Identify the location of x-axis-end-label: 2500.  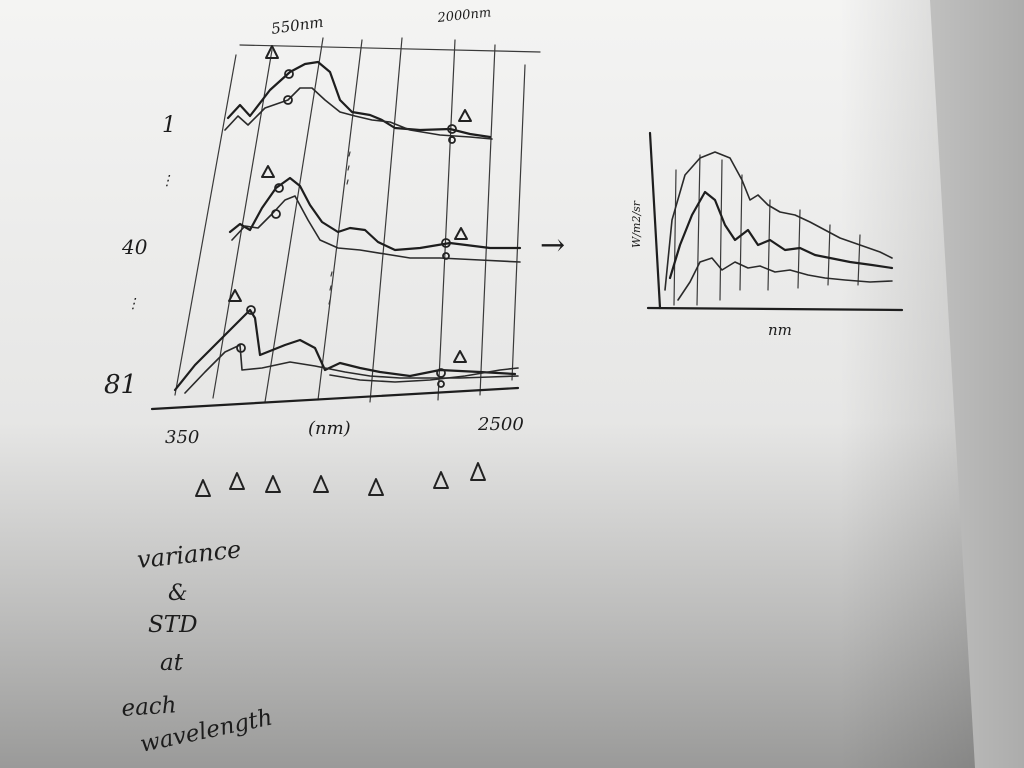
(500, 424).